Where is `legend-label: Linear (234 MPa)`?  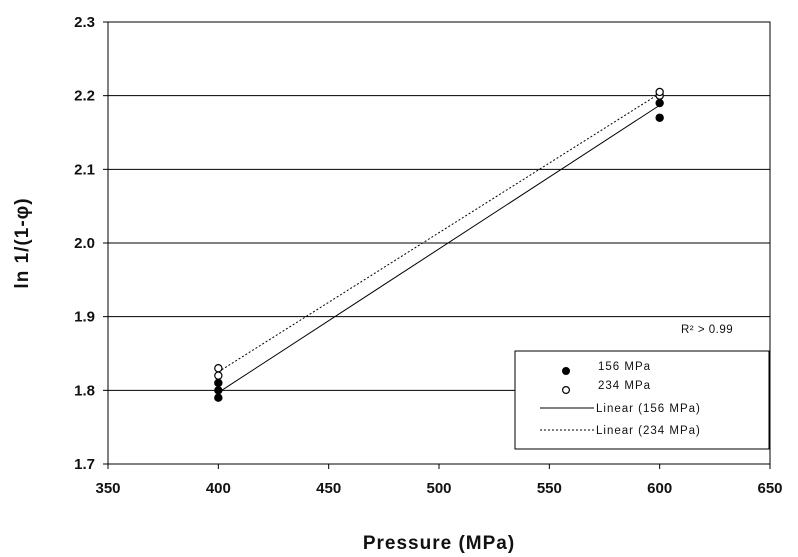 legend-label: Linear (234 MPa) is located at coordinates (648, 431).